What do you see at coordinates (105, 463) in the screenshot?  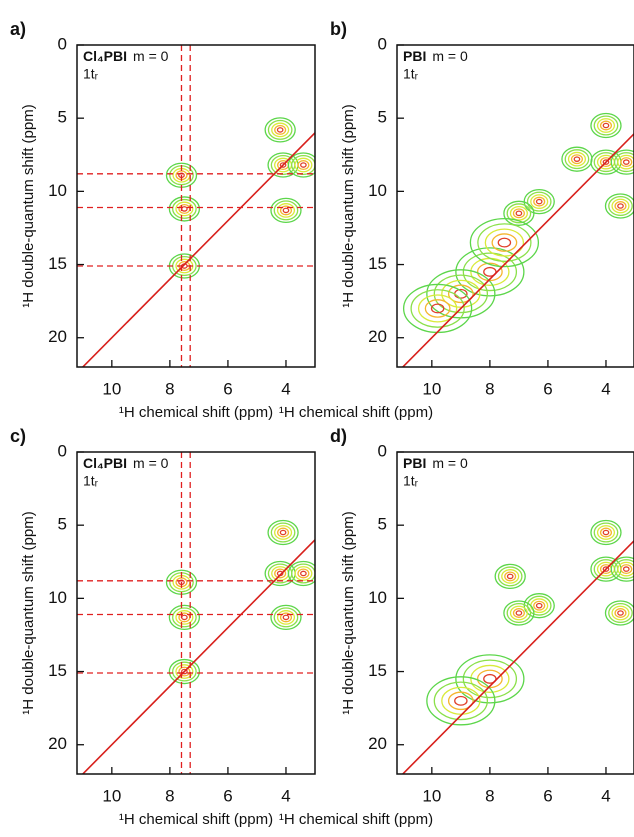 I see `compound: Cl₄PBI` at bounding box center [105, 463].